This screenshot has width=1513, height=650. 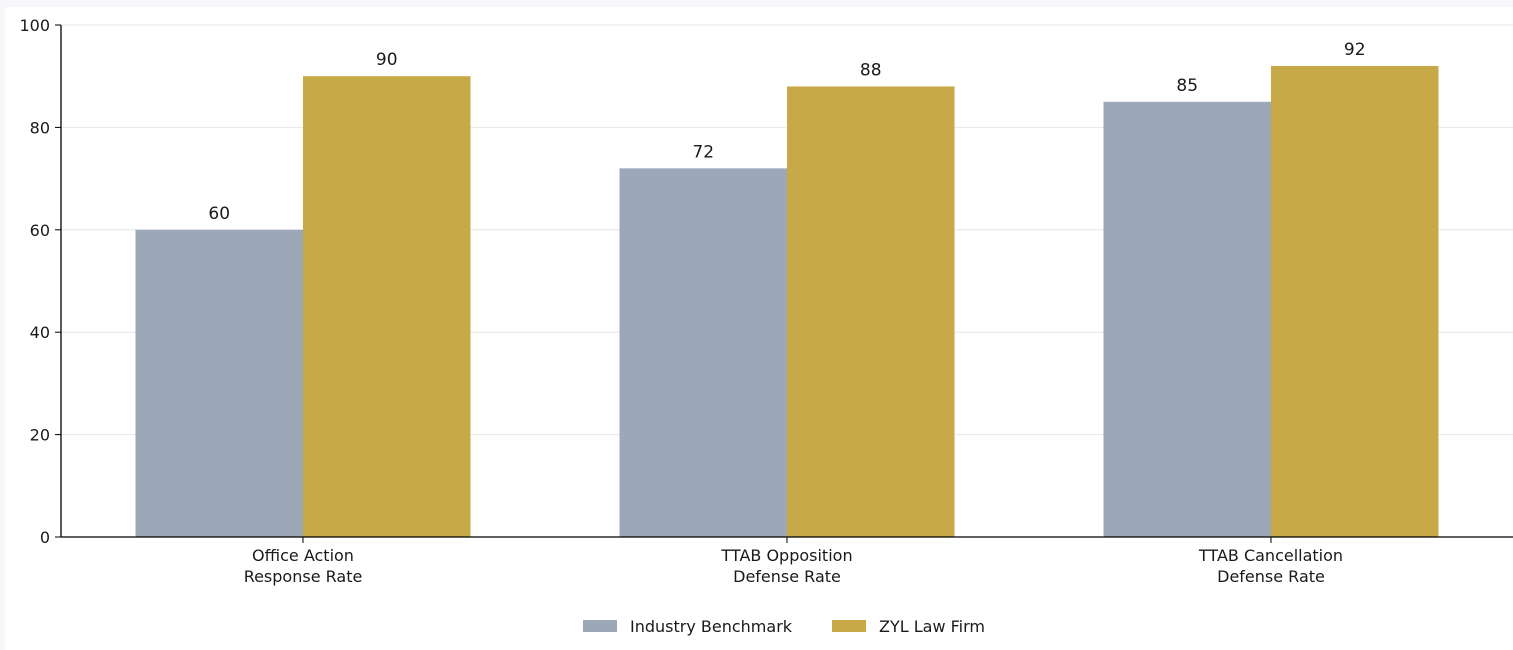 What do you see at coordinates (45, 537) in the screenshot?
I see `y-tick-label: 0` at bounding box center [45, 537].